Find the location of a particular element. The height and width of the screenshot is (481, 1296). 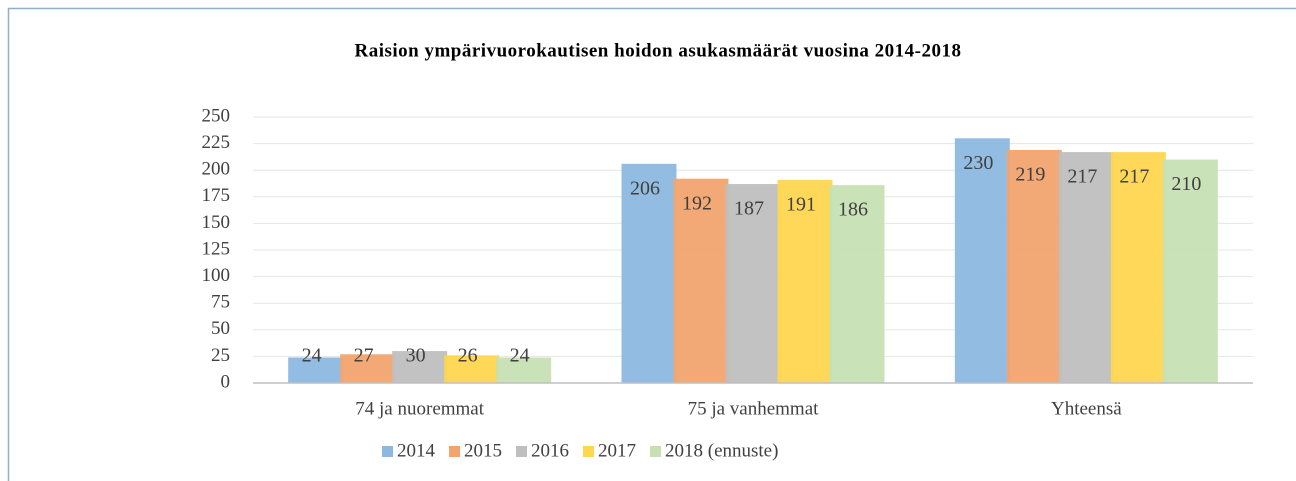

legend-label: 2015 is located at coordinates (483, 450).